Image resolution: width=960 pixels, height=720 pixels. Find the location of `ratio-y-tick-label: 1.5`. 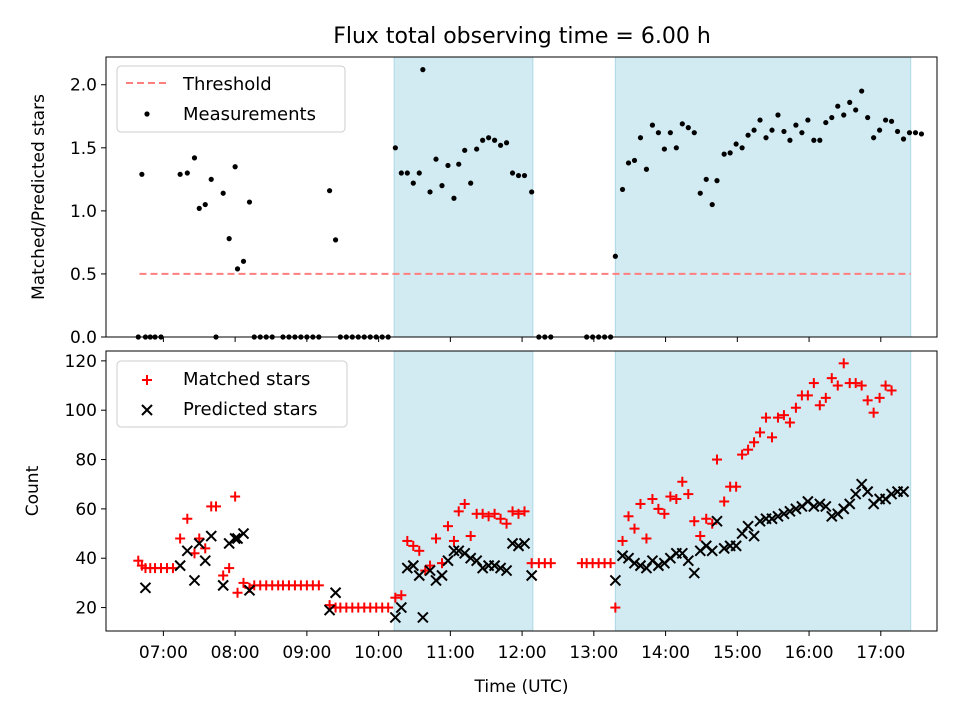

ratio-y-tick-label: 1.5 is located at coordinates (83, 149).